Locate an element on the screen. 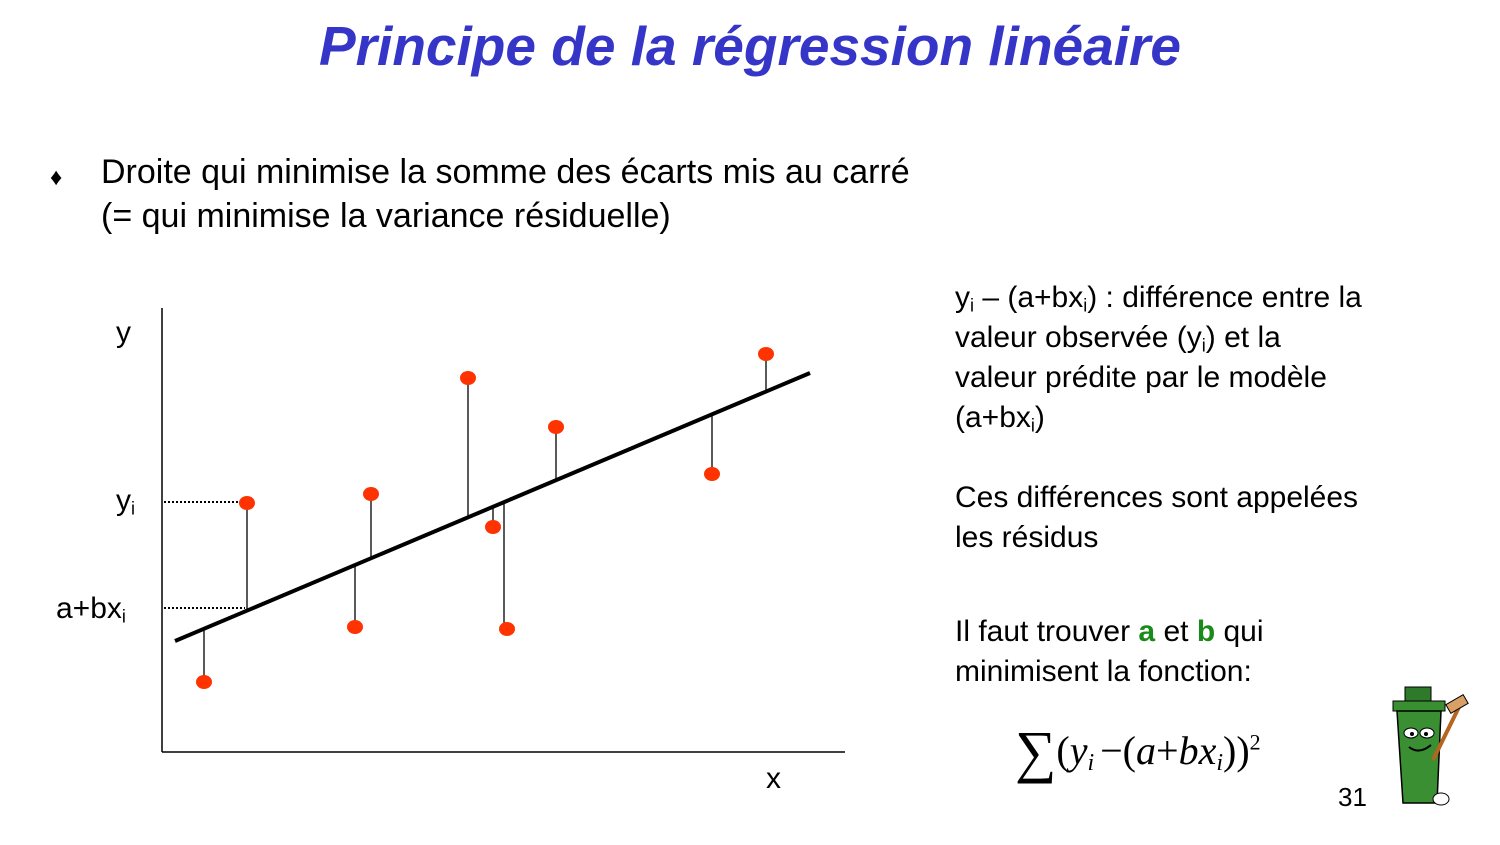  formula-part: y is located at coordinates (1078, 751).